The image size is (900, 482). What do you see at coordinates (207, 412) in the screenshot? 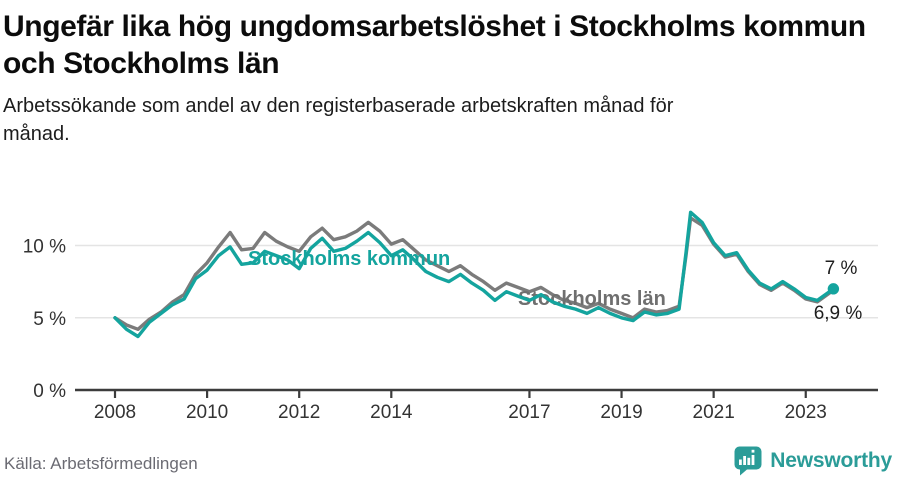
I see `x-tick-label: 2010` at bounding box center [207, 412].